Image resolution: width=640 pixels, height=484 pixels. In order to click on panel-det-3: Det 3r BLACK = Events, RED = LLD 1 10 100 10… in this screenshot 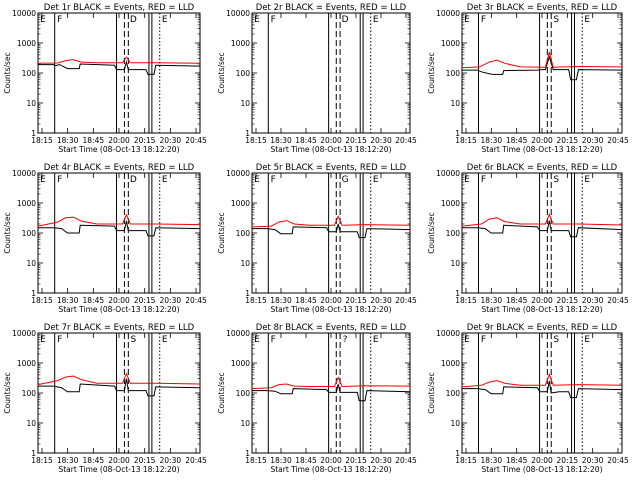, I will do `click(528, 78)`.